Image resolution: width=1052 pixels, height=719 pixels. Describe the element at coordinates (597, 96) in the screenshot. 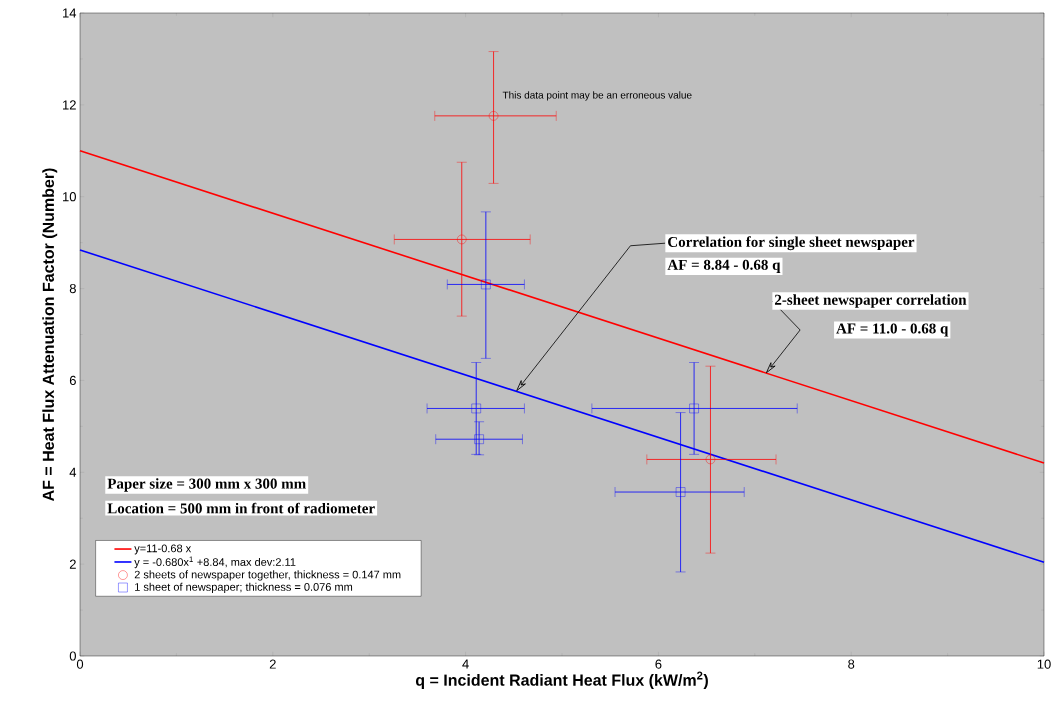

I see `annotation: This data point may be an erroneous value` at that location.